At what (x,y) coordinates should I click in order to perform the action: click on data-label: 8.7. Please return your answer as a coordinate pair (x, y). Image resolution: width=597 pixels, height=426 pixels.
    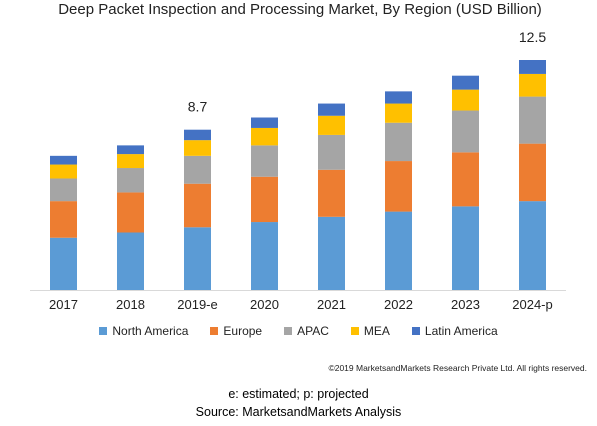
    Looking at the image, I should click on (198, 107).